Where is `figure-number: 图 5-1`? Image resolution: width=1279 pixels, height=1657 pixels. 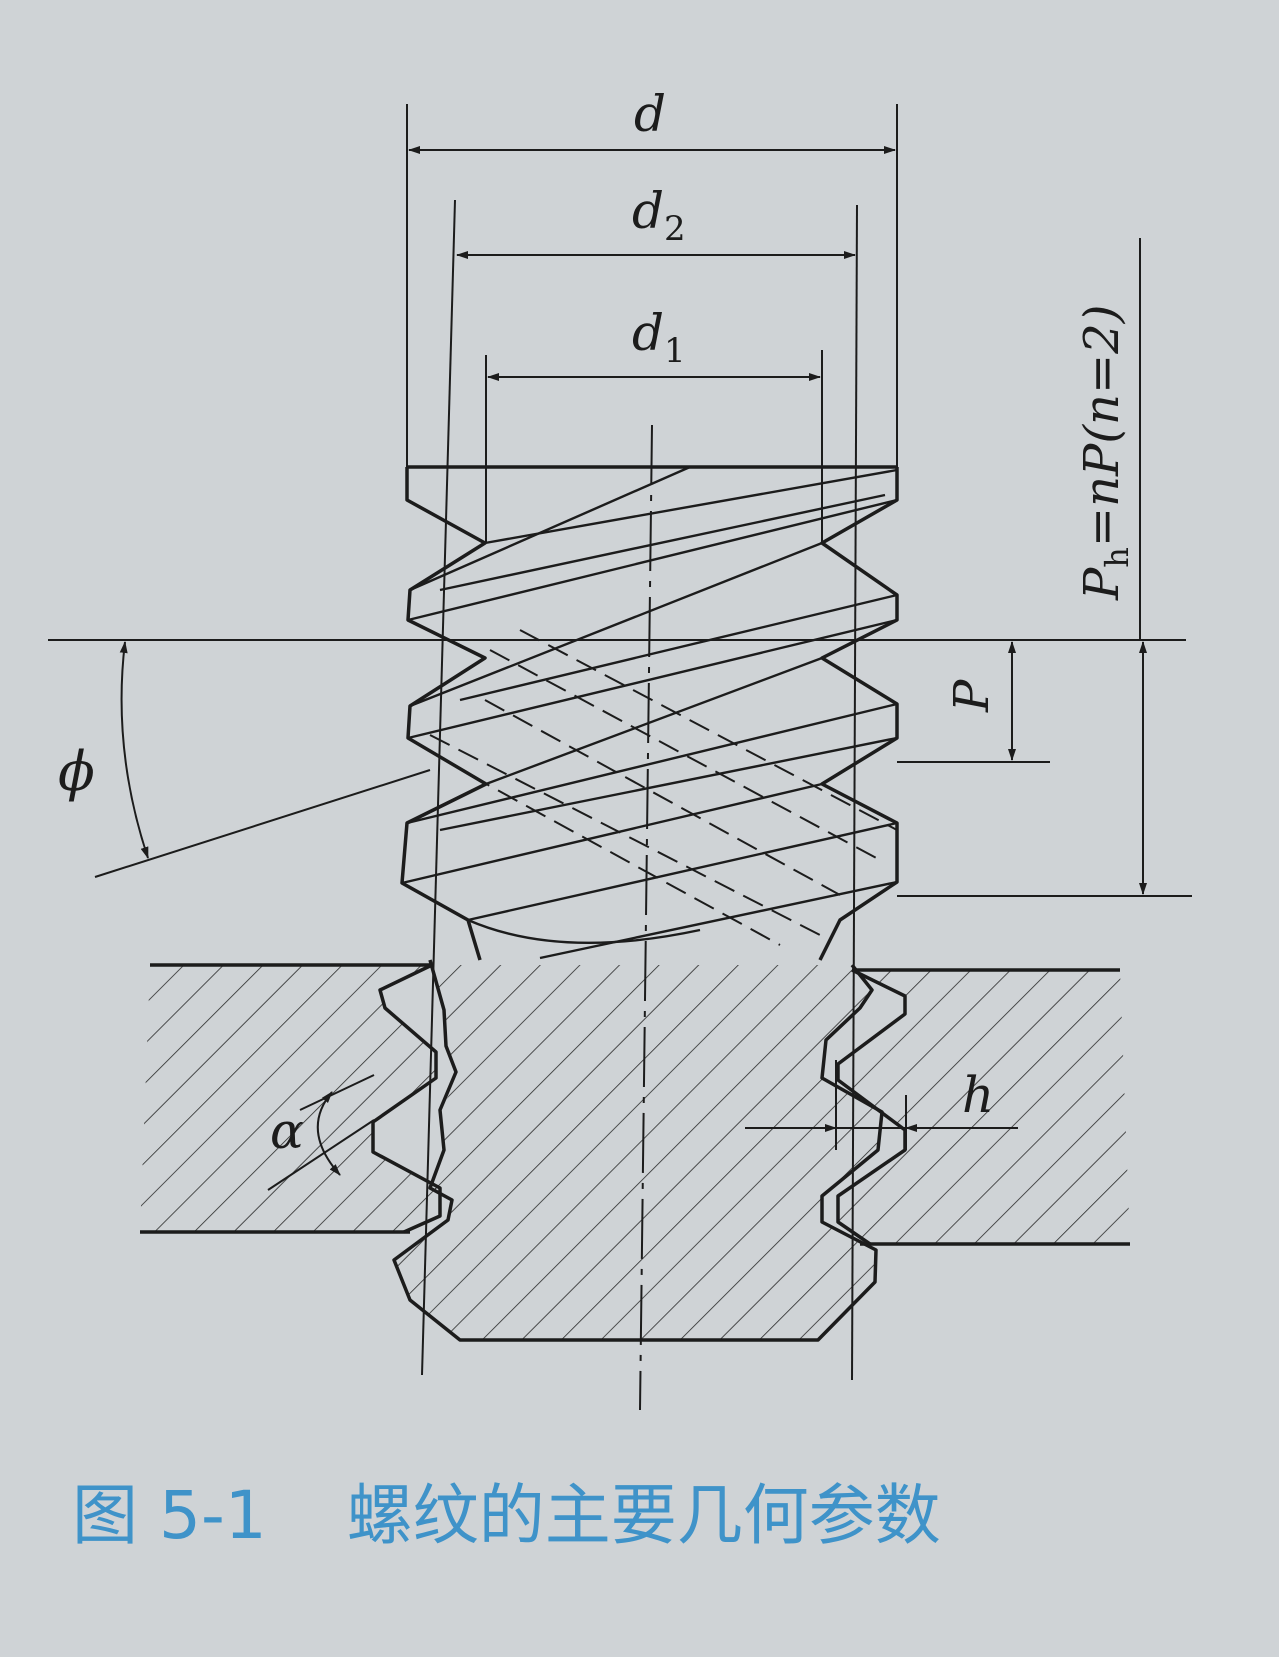
figure-number: 图 5-1 is located at coordinates (169, 1515).